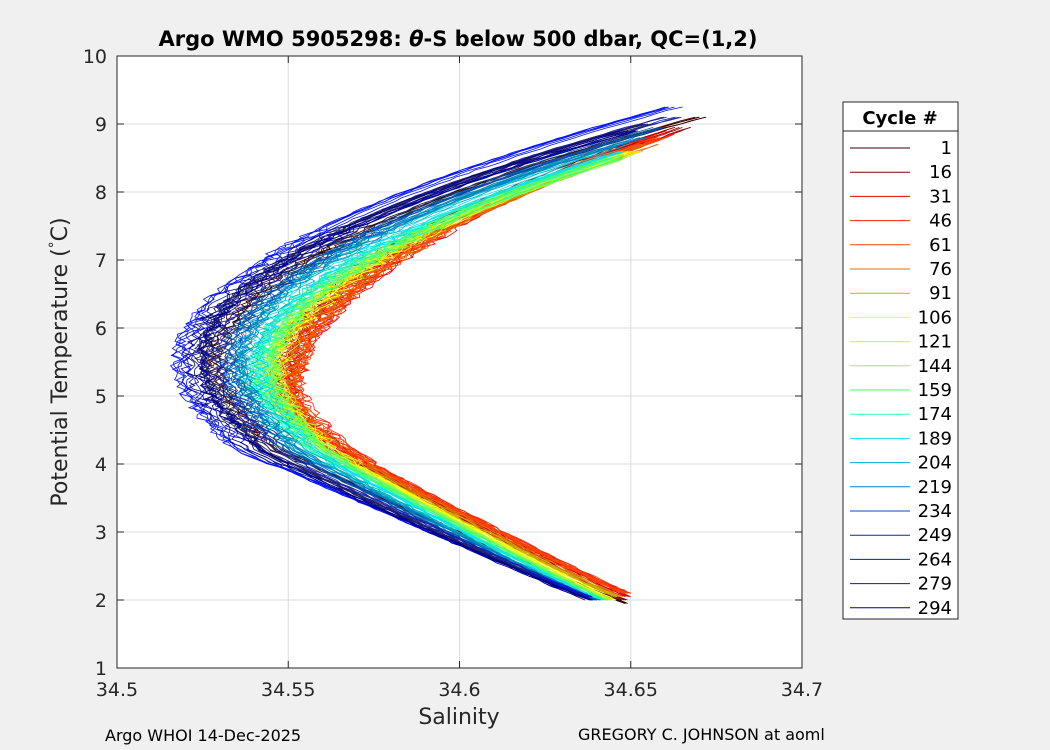  Describe the element at coordinates (458, 717) in the screenshot. I see `x-axis-label: Salinity` at that location.